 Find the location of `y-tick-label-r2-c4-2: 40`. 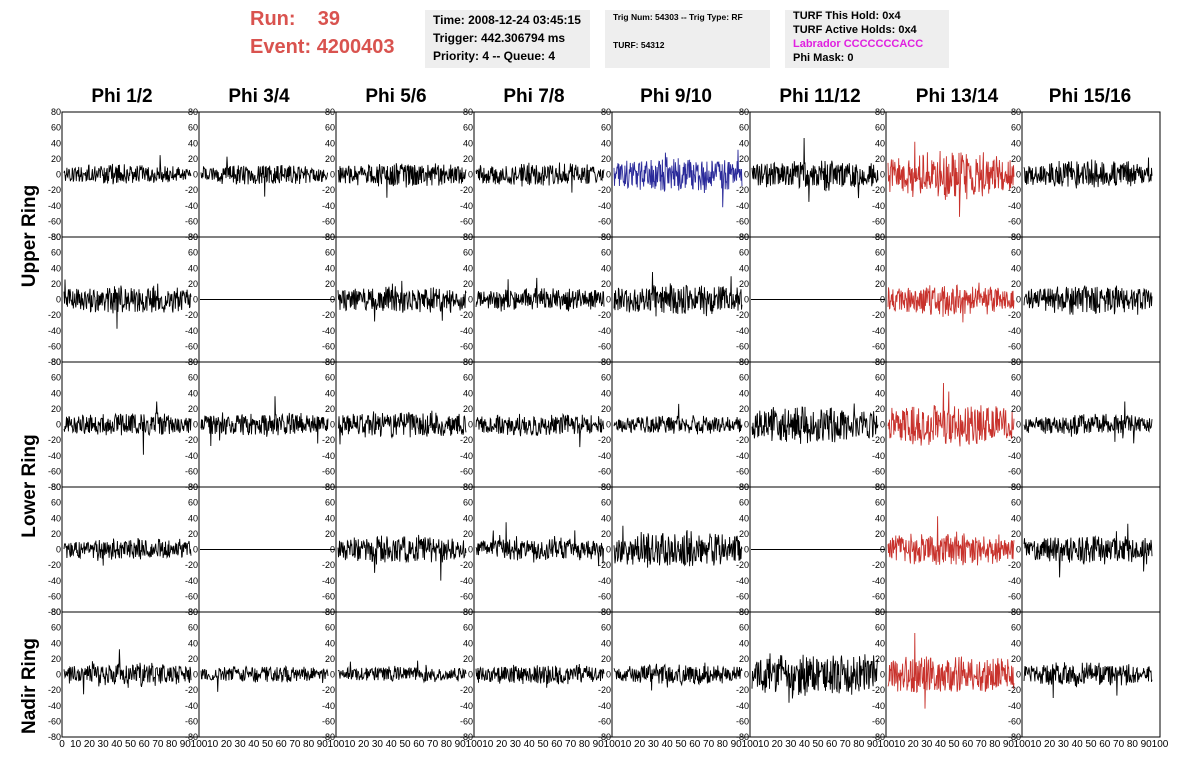

y-tick-label-r2-c4-2: 40 is located at coordinates (606, 393).